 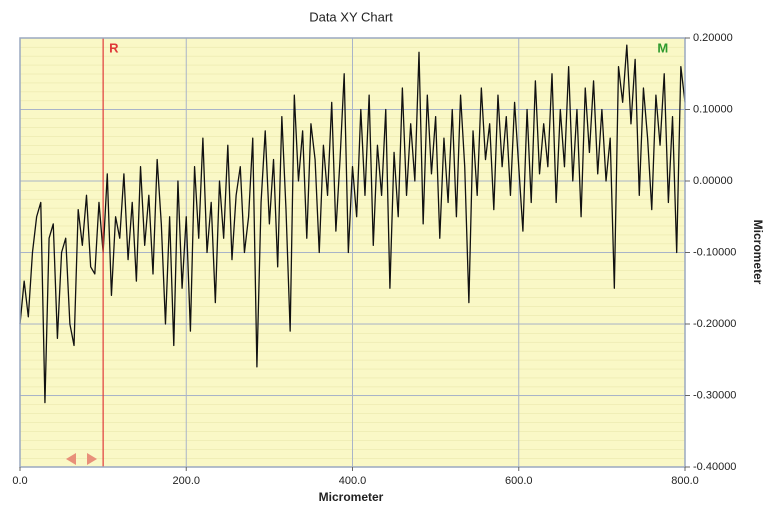 I want to click on cursor-label: R, so click(x=114, y=47).